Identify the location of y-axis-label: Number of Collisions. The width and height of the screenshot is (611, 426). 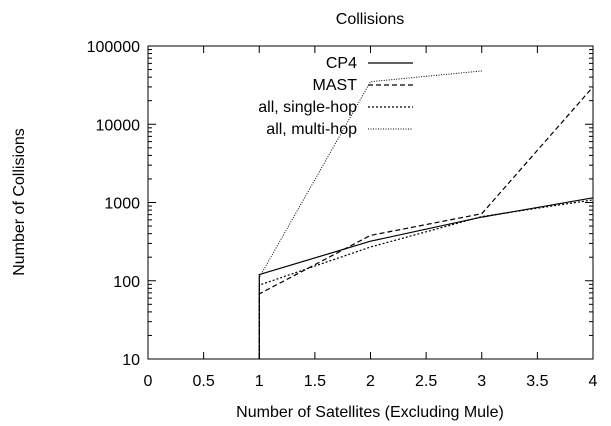
(19, 202).